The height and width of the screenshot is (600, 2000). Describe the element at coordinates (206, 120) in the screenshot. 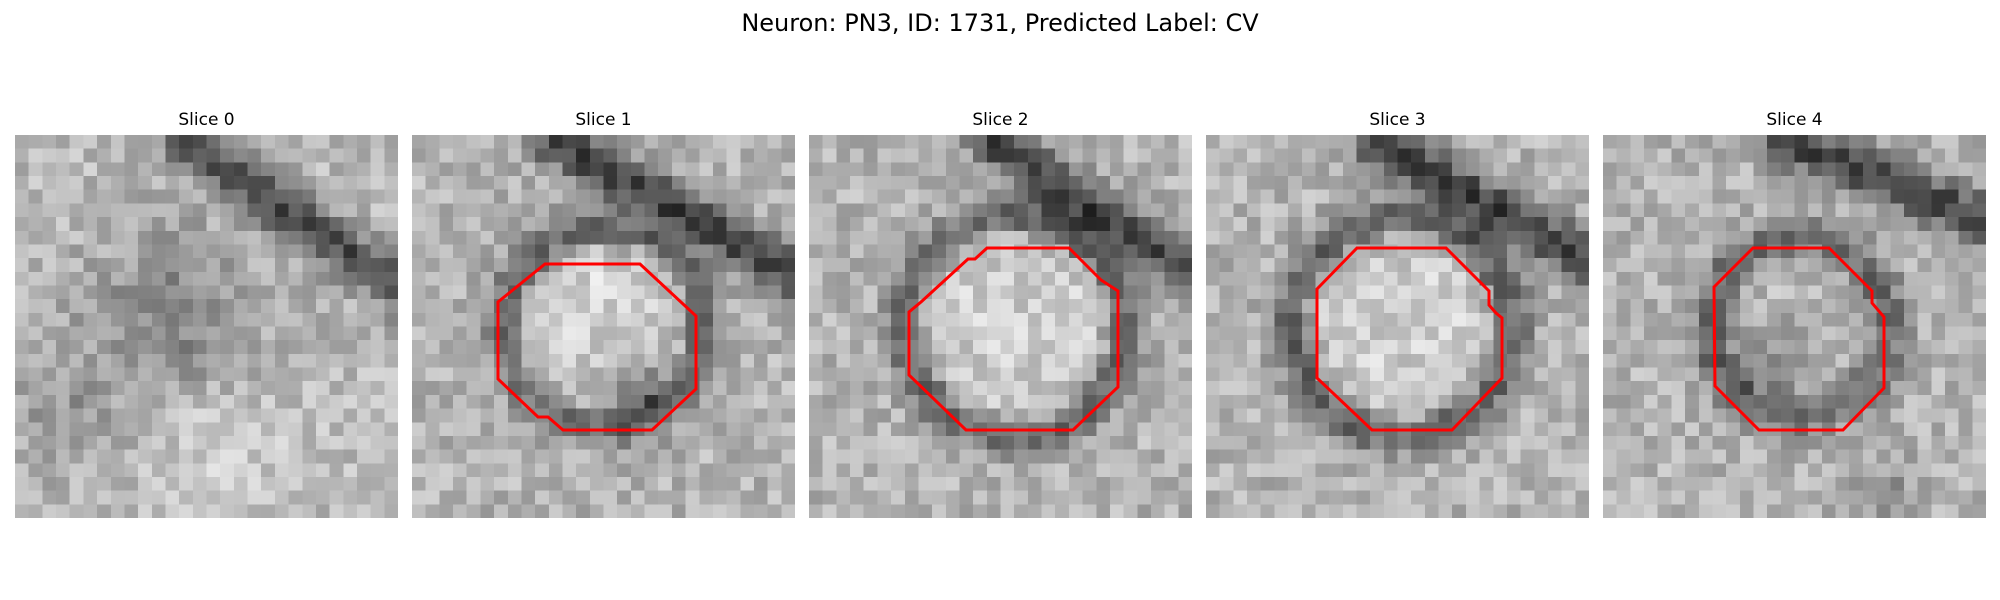

I see `slice-title-0: Slice 0` at that location.